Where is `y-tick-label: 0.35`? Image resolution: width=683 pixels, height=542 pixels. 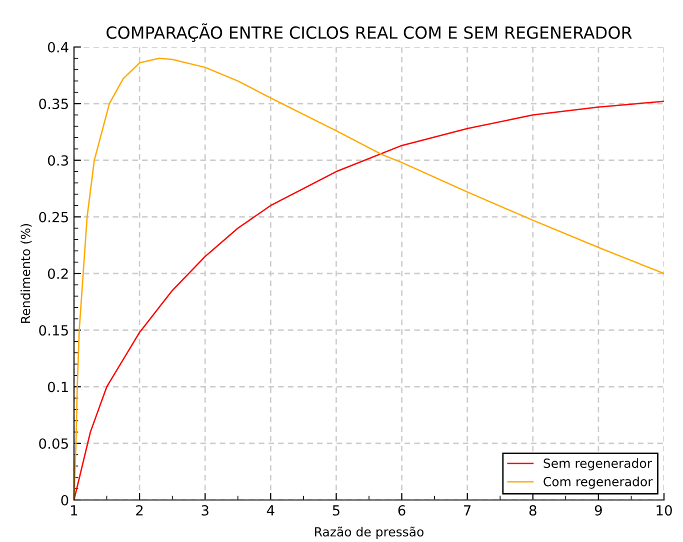 y-tick-label: 0.35 is located at coordinates (53, 104).